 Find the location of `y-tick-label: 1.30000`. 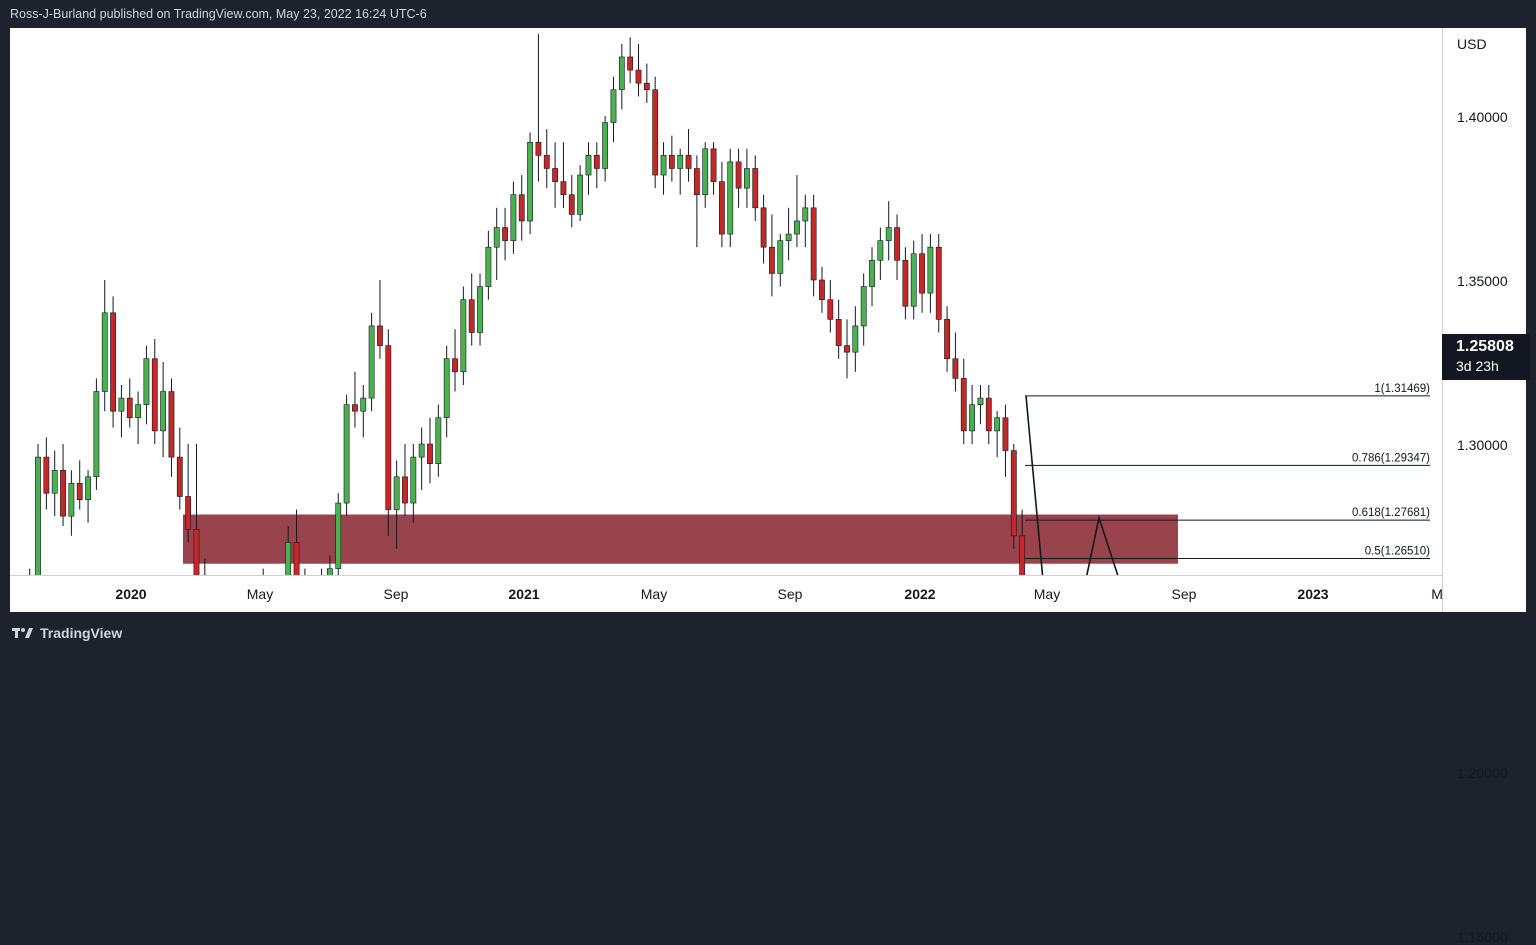

y-tick-label: 1.30000 is located at coordinates (1482, 445).